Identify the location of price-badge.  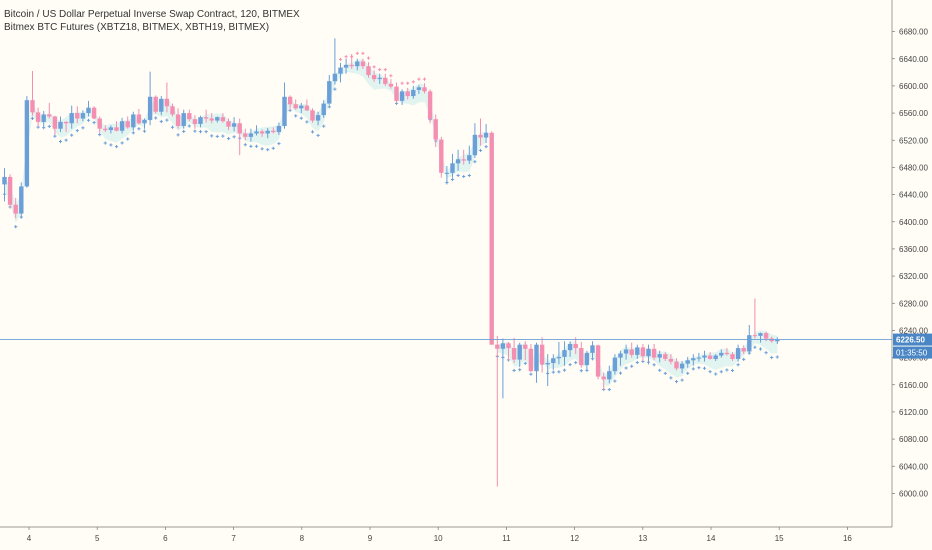
(912, 339).